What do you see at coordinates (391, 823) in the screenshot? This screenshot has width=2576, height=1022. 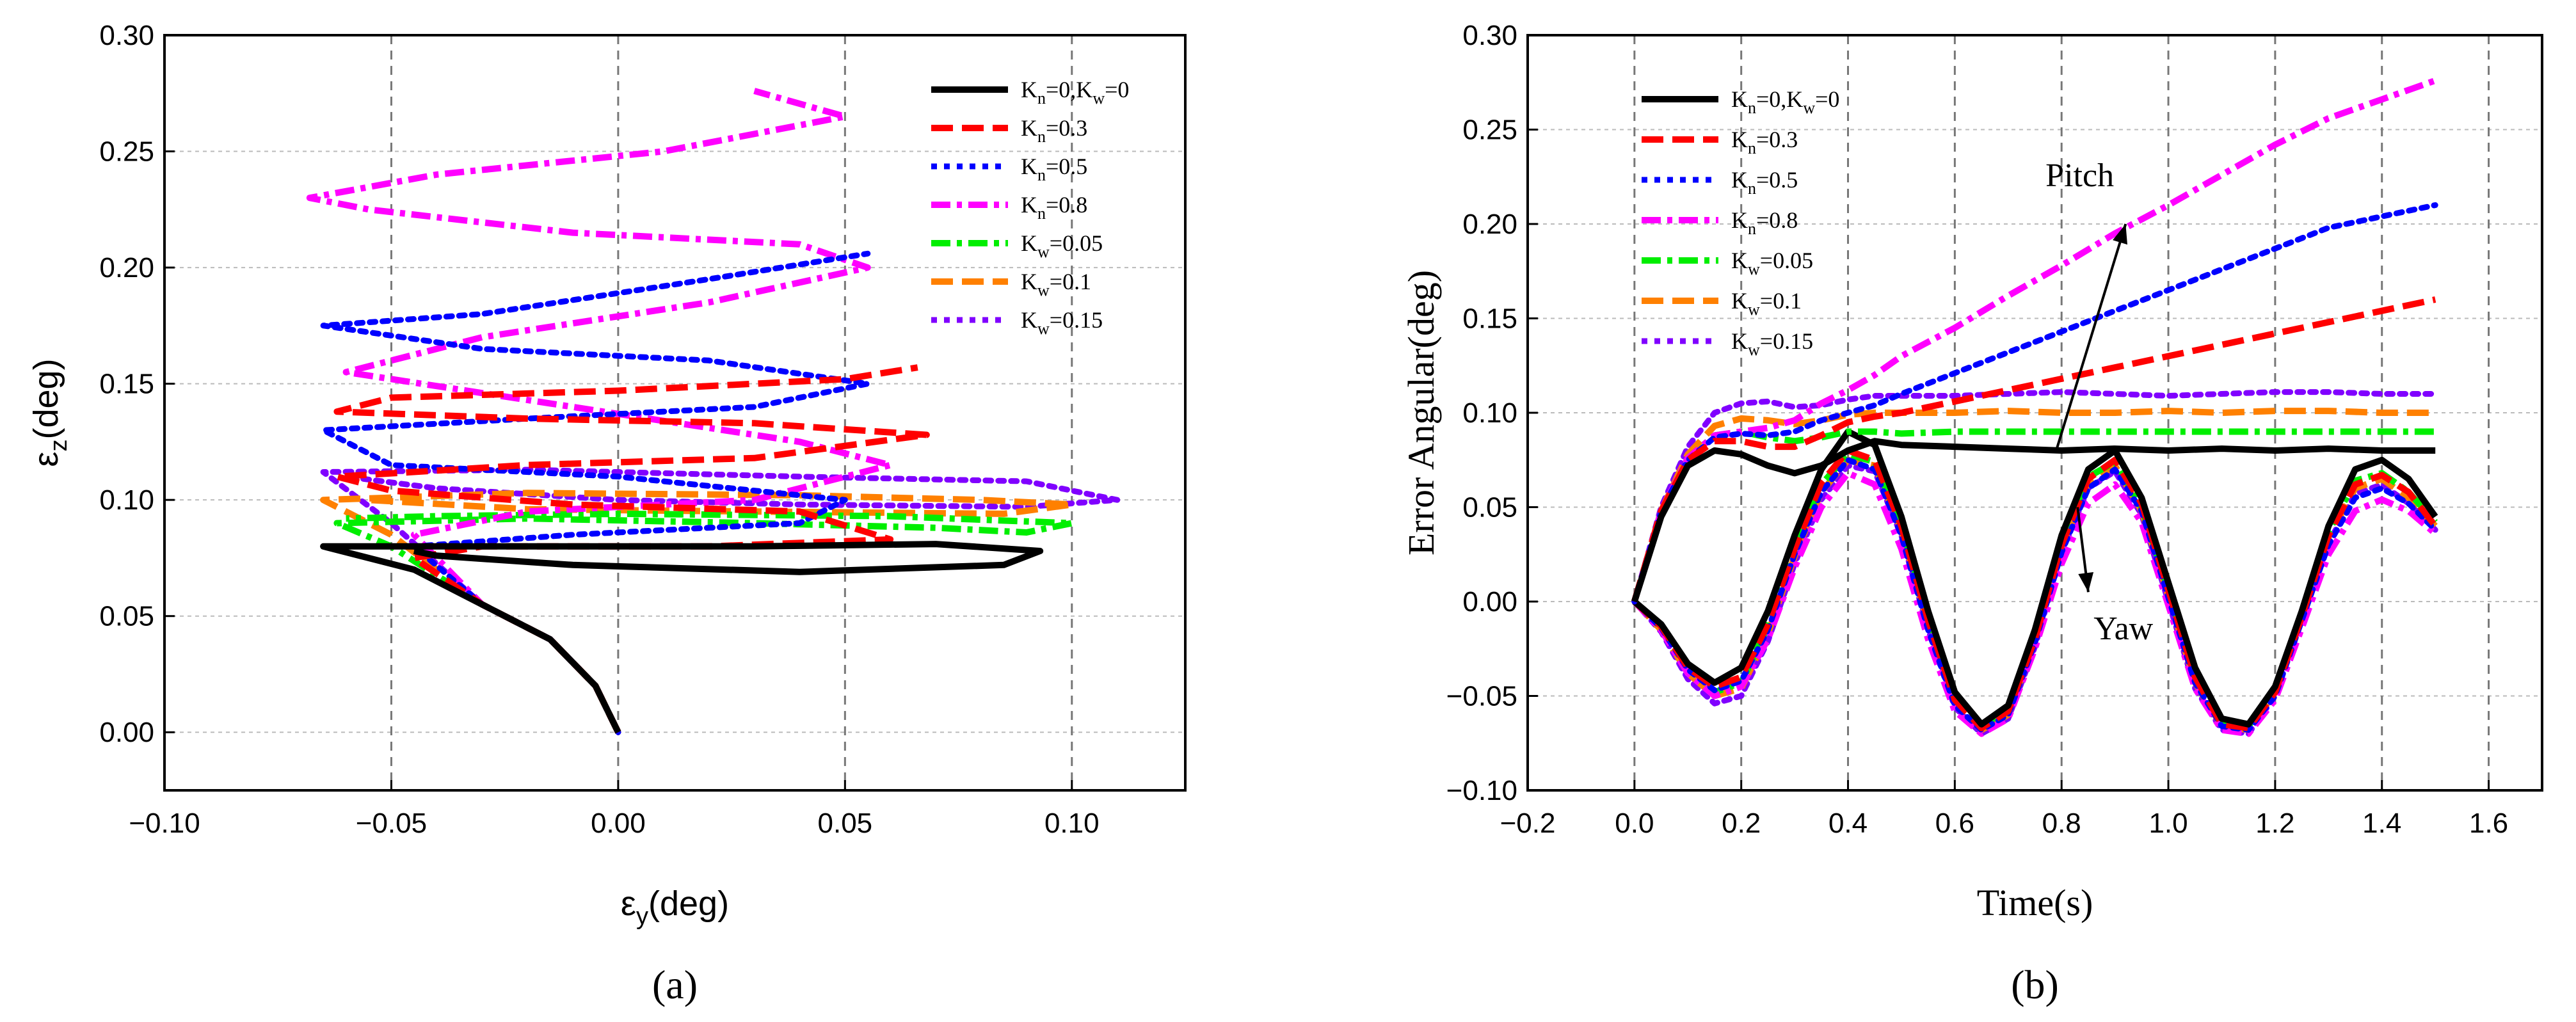 I see `x-tick-label: −0.05` at bounding box center [391, 823].